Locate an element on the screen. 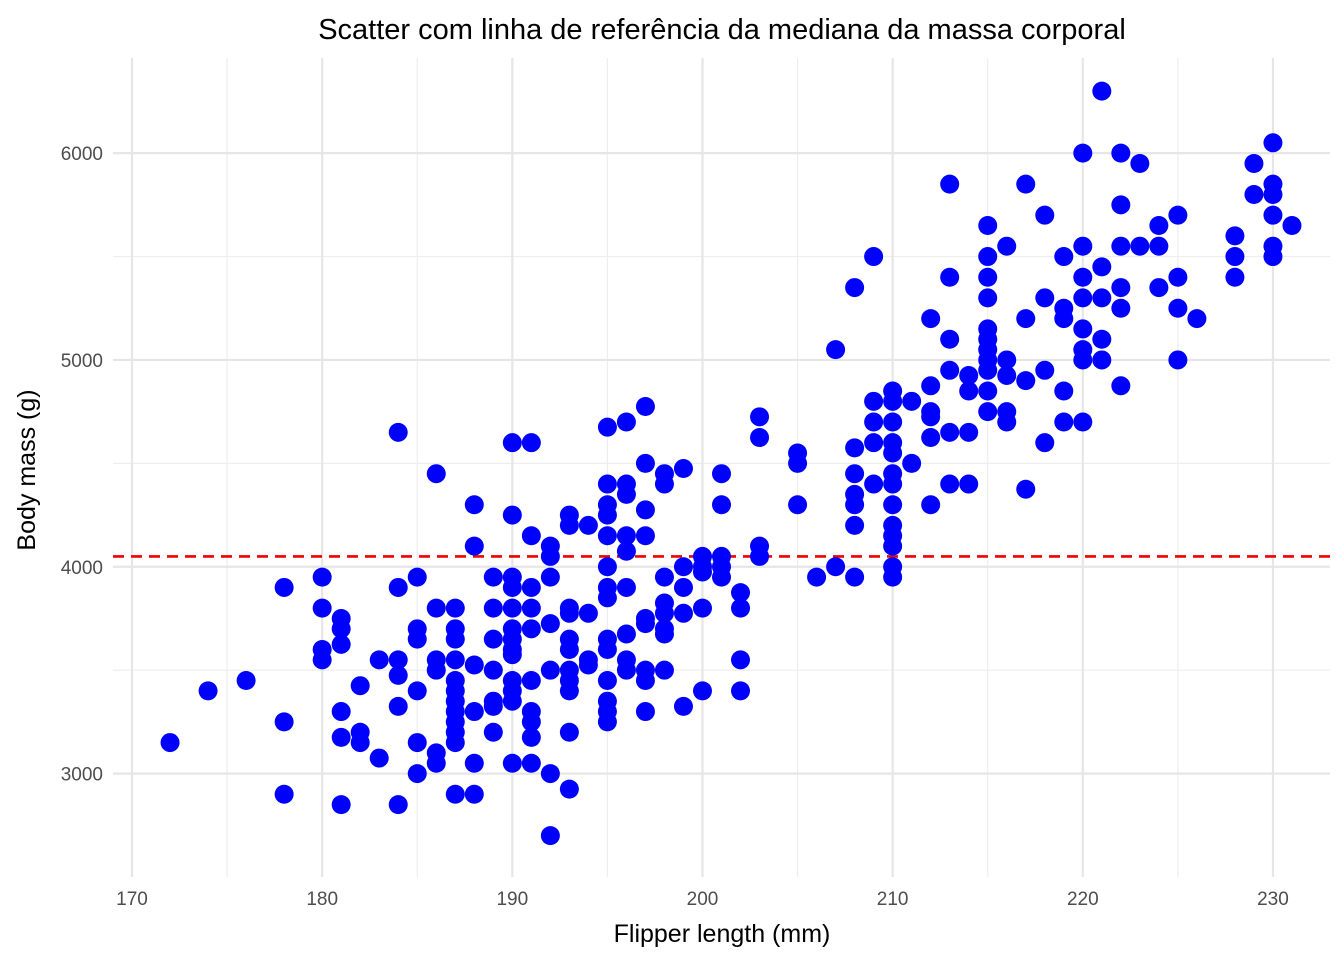 The image size is (1344, 960). x-axis-tick-labels: 170 180 190 200 210 220 230 is located at coordinates (702, 899).